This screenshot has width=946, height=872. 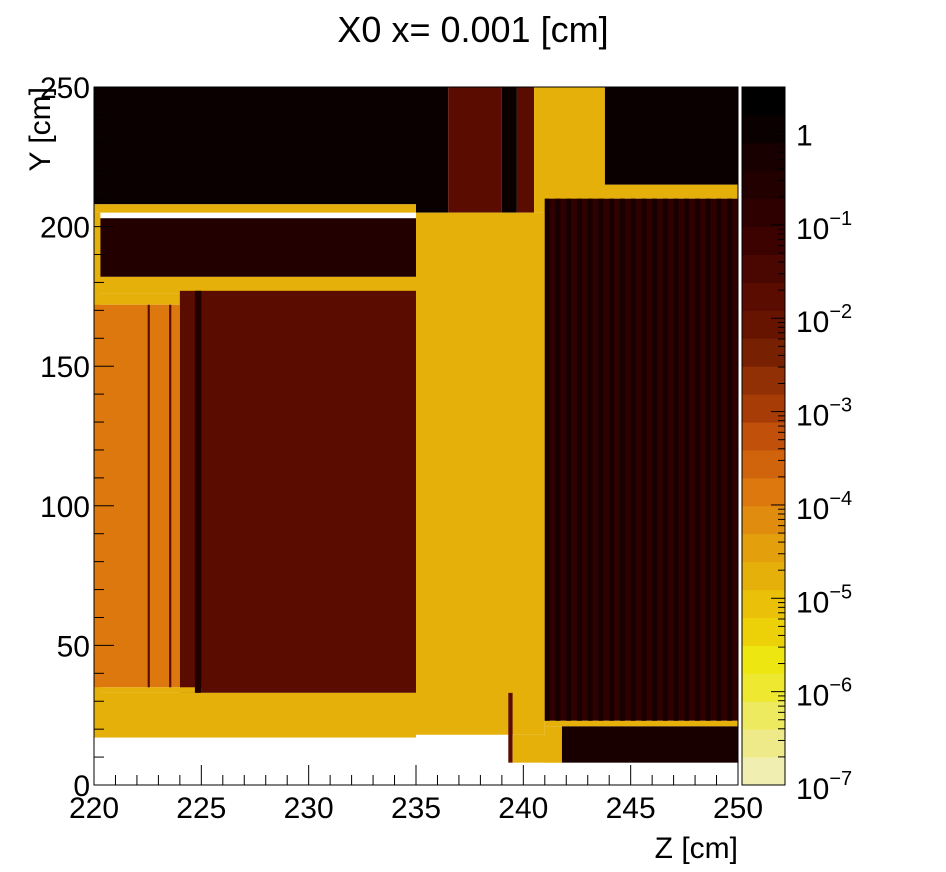 What do you see at coordinates (65, 88) in the screenshot?
I see `y-tick-label: 250` at bounding box center [65, 88].